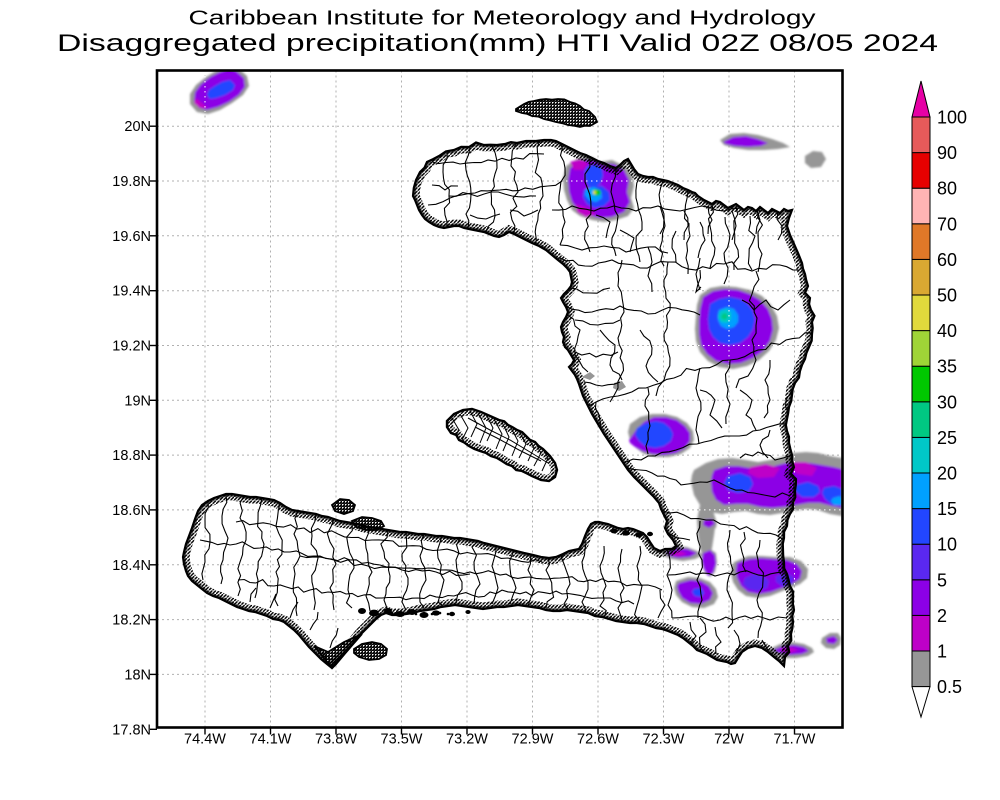  What do you see at coordinates (533, 740) in the screenshot?
I see `svg-text: 72.9W` at bounding box center [533, 740].